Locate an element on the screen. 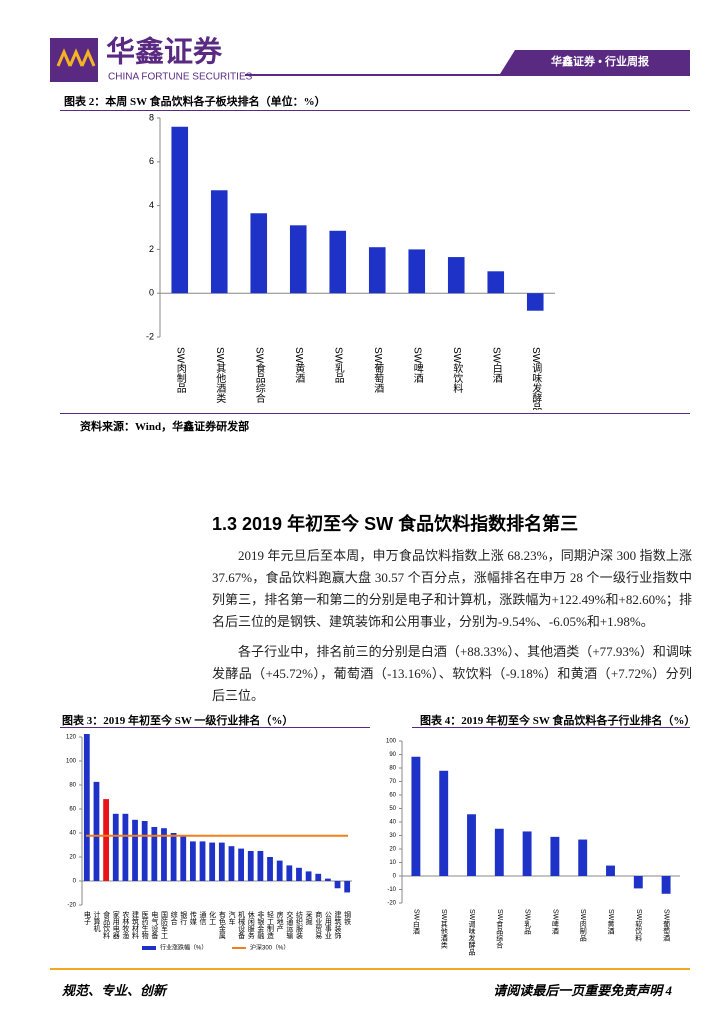 The height and width of the screenshot is (1024, 724). y-tick-label: 4 is located at coordinates (151, 205).